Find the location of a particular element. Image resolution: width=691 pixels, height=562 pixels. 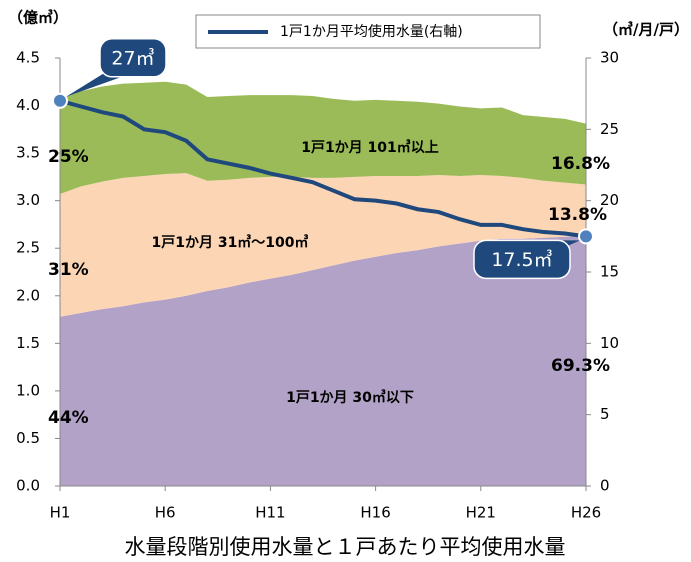

y-tick-label: 1.5 is located at coordinates (28, 343).